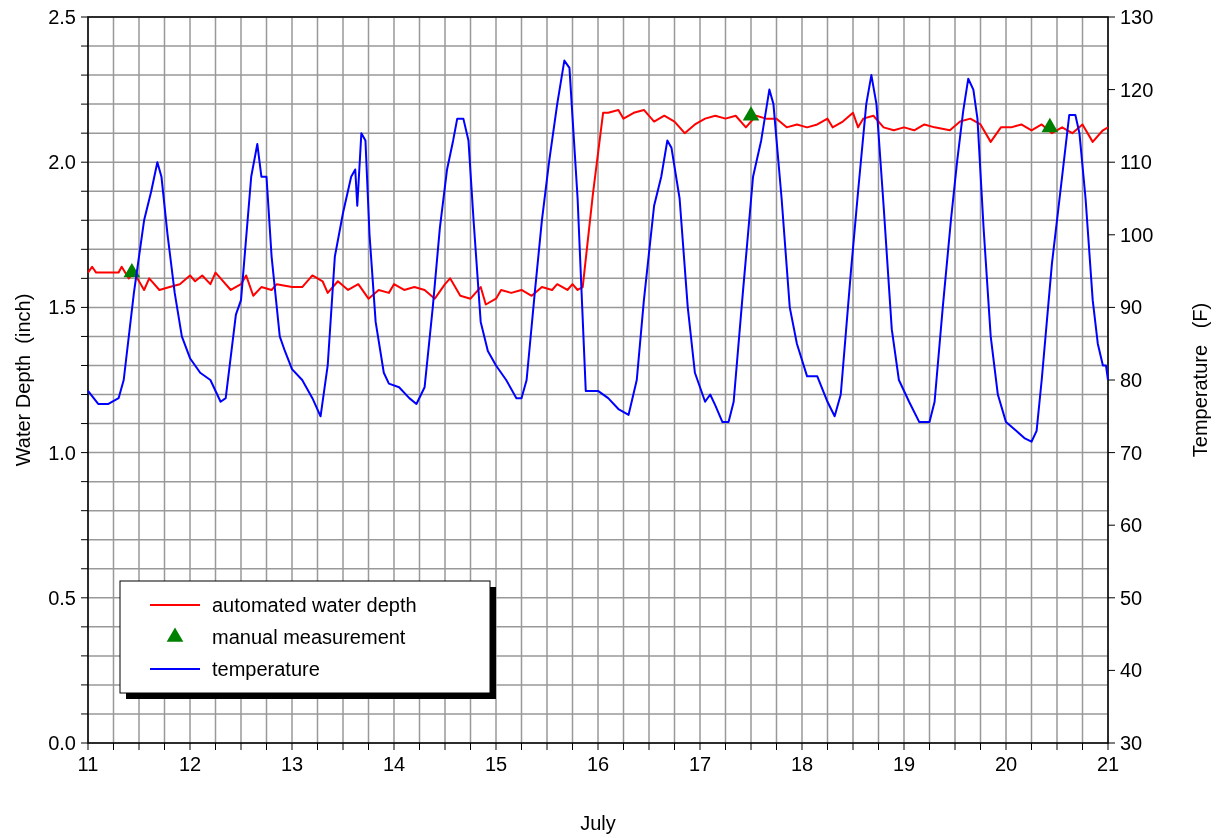  Describe the element at coordinates (1006, 764) in the screenshot. I see `x-tick-label: 20` at that location.